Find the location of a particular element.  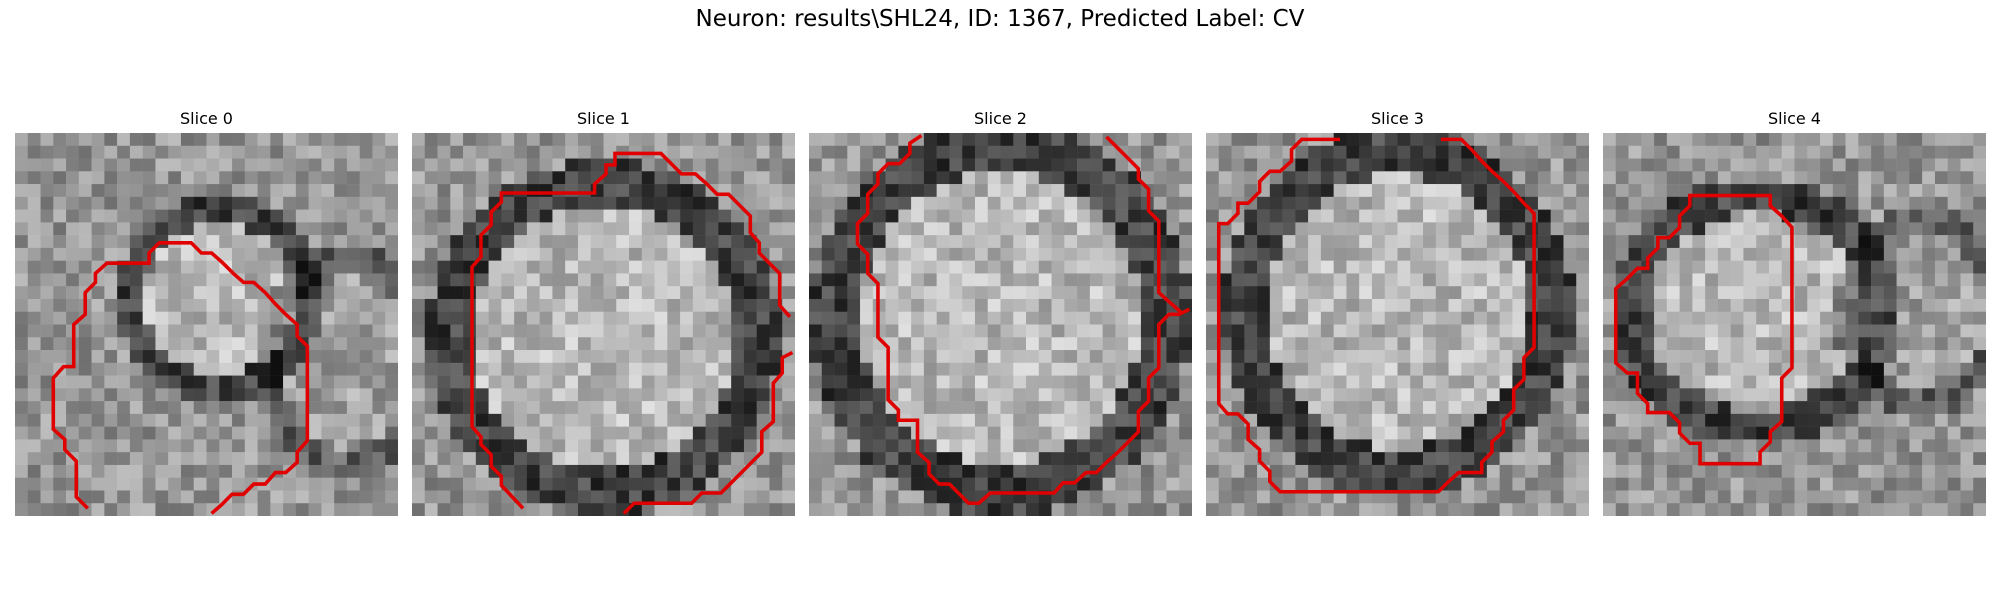

slice-panel-2: Slice 2 is located at coordinates (1000, 312).